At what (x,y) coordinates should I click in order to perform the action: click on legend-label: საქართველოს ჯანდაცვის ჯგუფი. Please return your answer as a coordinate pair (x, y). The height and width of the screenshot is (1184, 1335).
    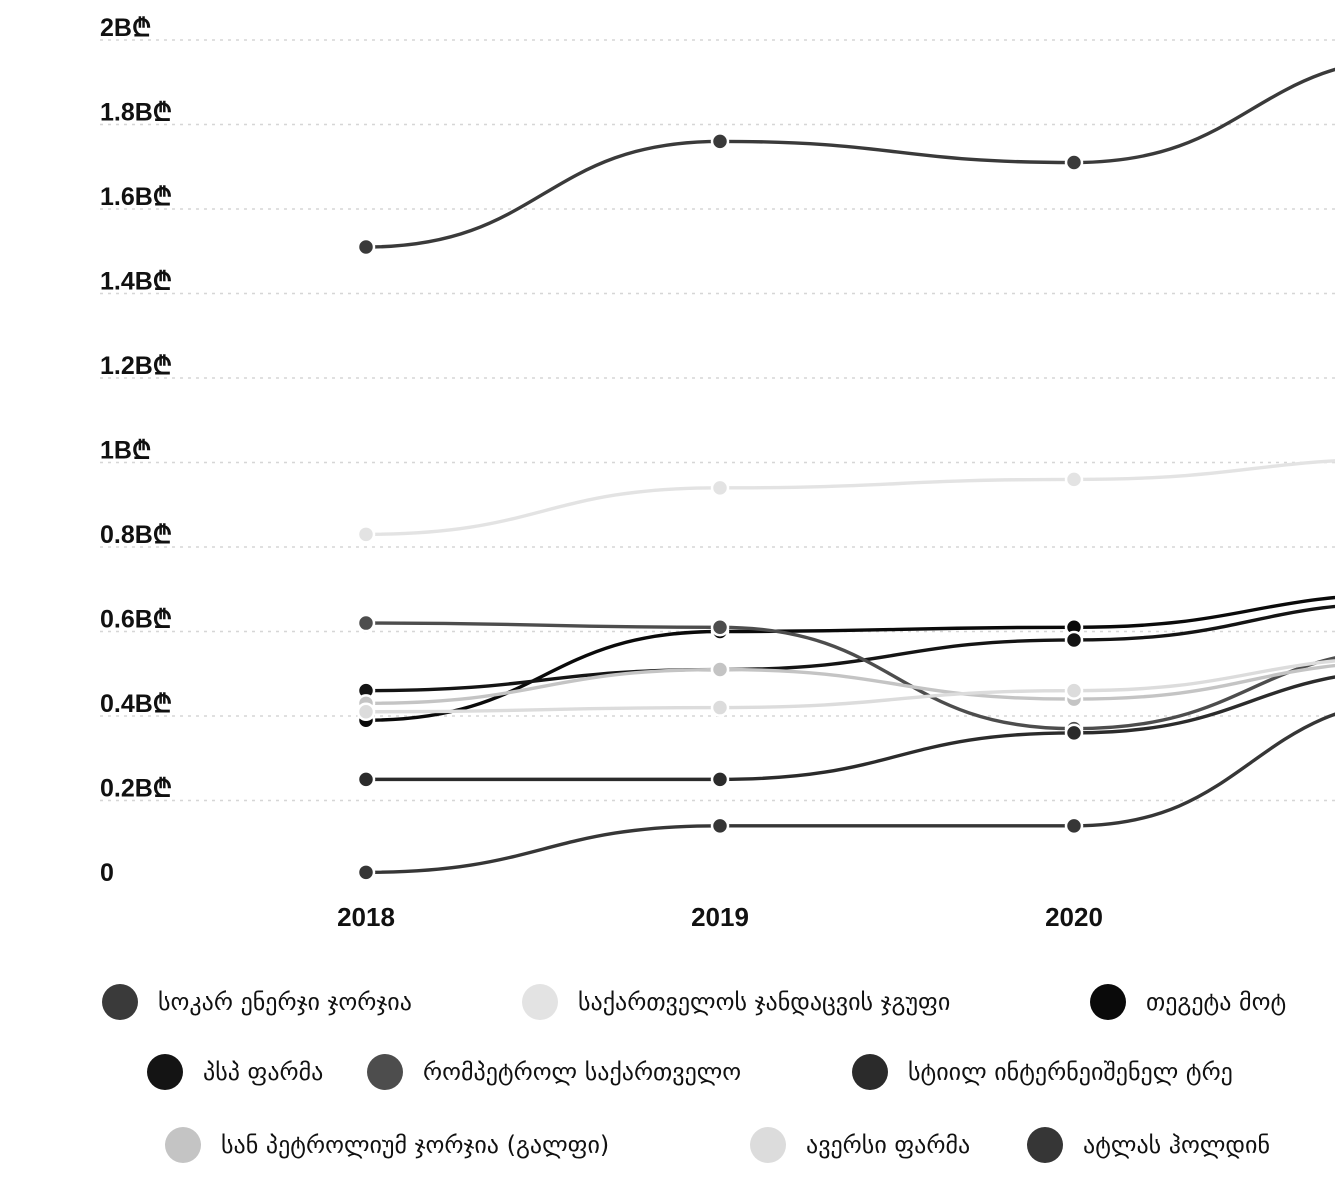
    Looking at the image, I should click on (764, 1002).